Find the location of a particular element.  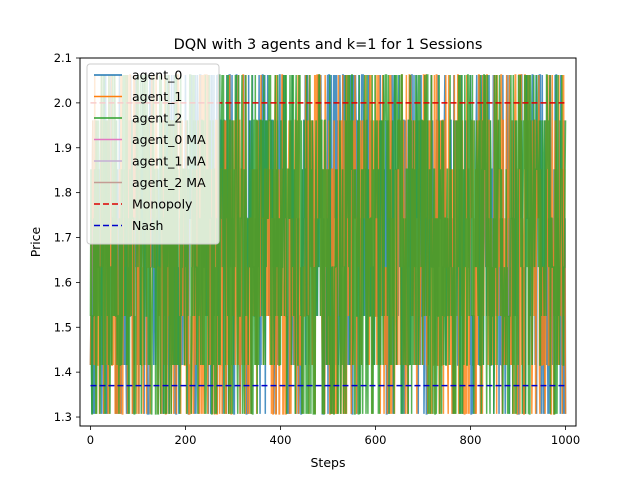

y-tick-label: 1.5 is located at coordinates (63, 327).